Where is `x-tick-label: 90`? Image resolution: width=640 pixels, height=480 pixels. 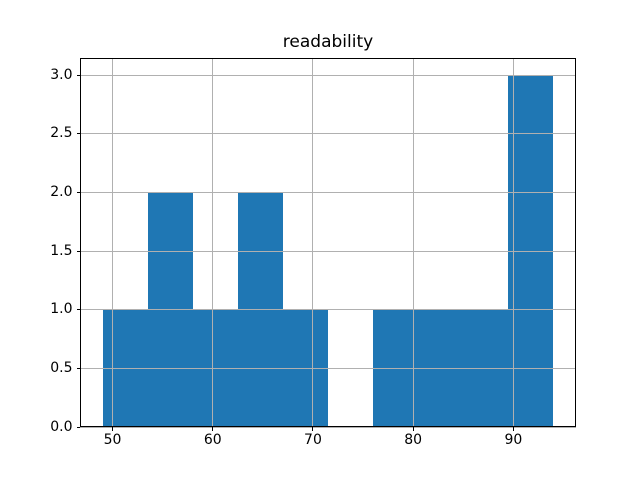
x-tick-label: 90 is located at coordinates (513, 440).